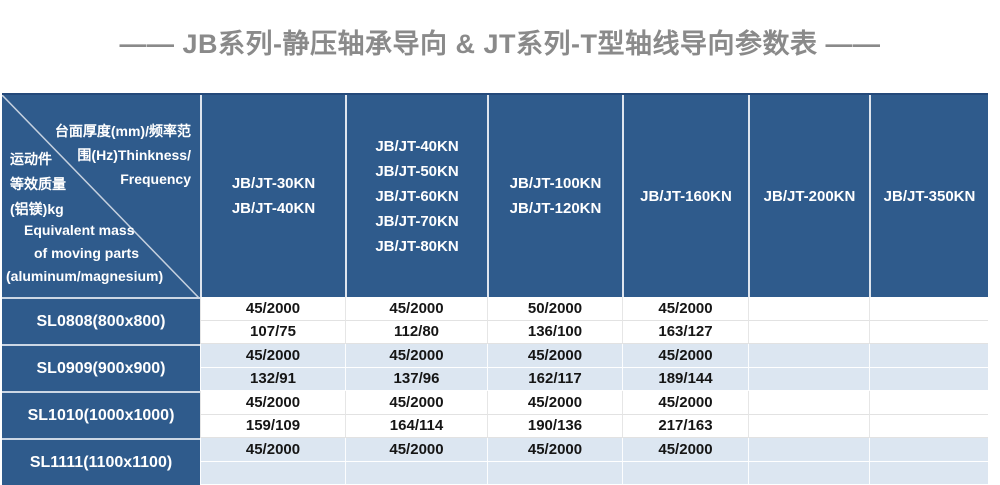 Image resolution: width=1000 pixels, height=485 pixels. I want to click on data-cell: 163/127, so click(685, 333).